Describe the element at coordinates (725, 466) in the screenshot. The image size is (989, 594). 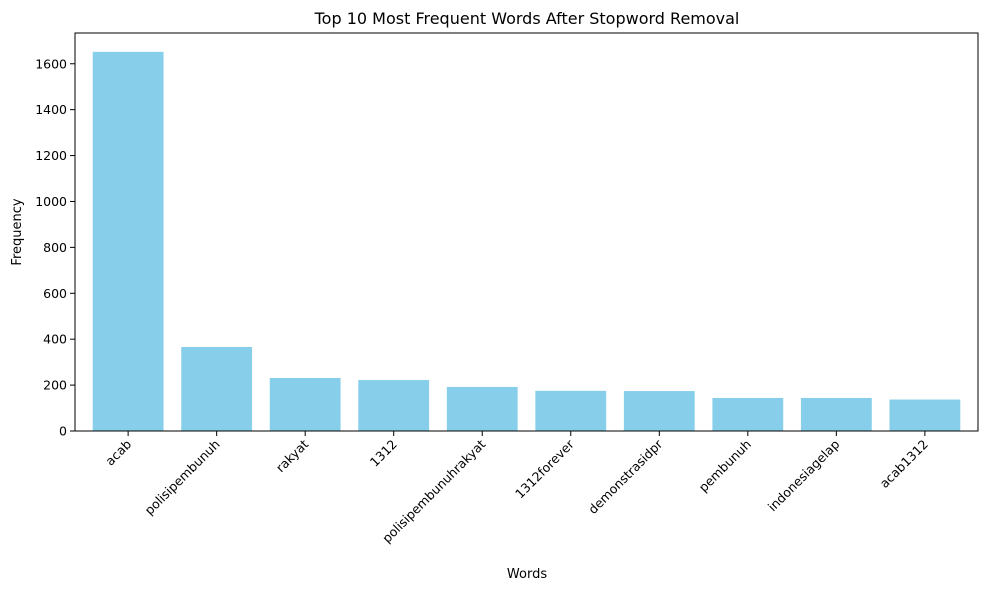
I see `x-tick-label: pembunuh` at that location.